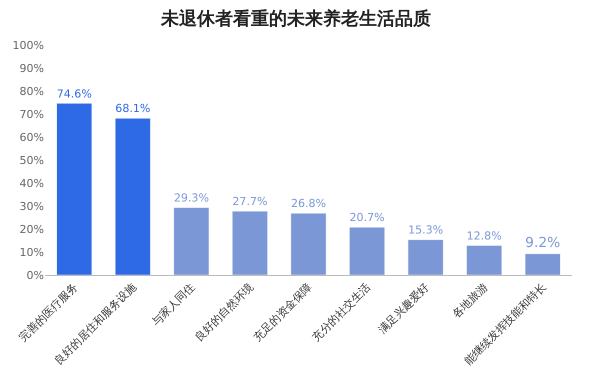 Image resolution: width=592 pixels, height=390 pixels. Describe the element at coordinates (32, 183) in the screenshot. I see `y-tick-label: 40%` at that location.